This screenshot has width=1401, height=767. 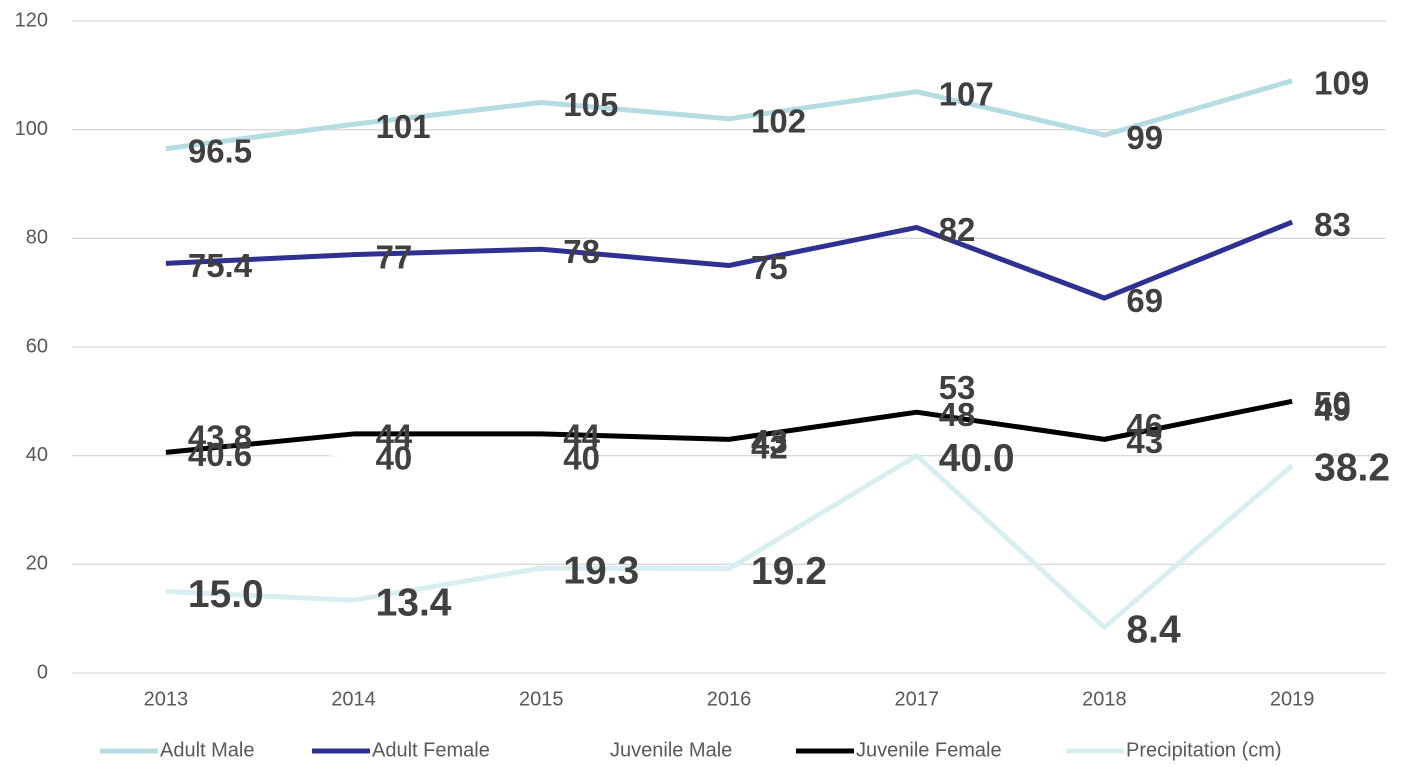 What do you see at coordinates (431, 750) in the screenshot?
I see `legend-label: Adult Female` at bounding box center [431, 750].